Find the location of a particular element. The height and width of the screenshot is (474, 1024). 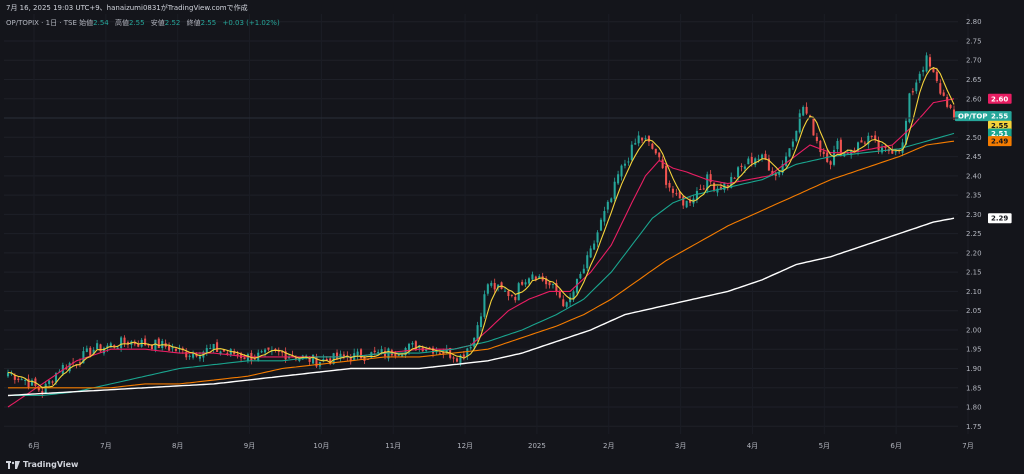

low-label: 安値 is located at coordinates (157, 23).